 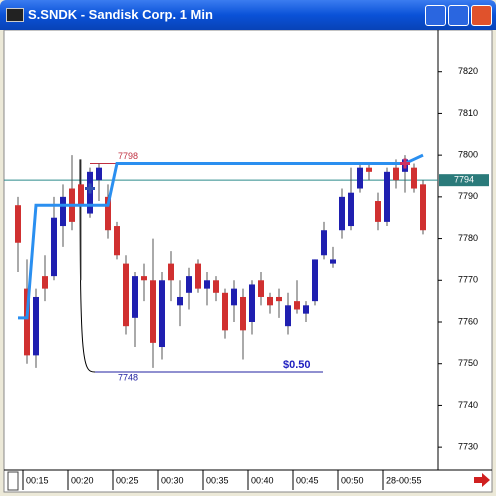 I want to click on app-icon, so click(x=15, y=15).